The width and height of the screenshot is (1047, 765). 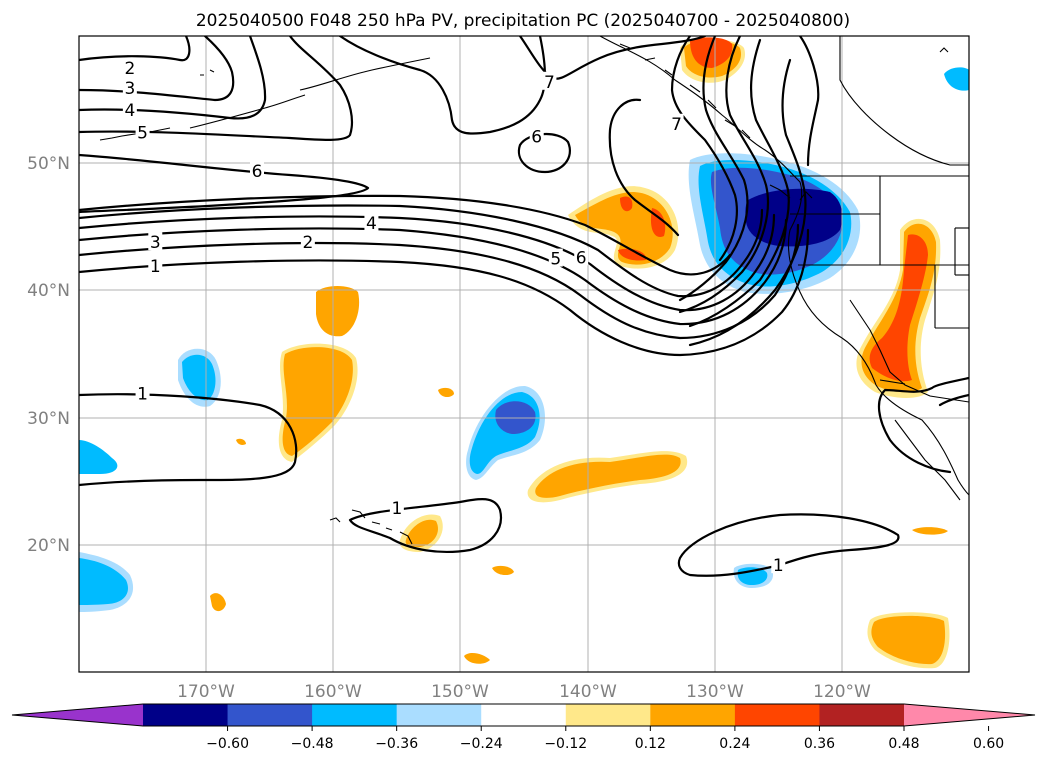 What do you see at coordinates (923, 425) in the screenshot?
I see `pv-contour-southeast` at bounding box center [923, 425].